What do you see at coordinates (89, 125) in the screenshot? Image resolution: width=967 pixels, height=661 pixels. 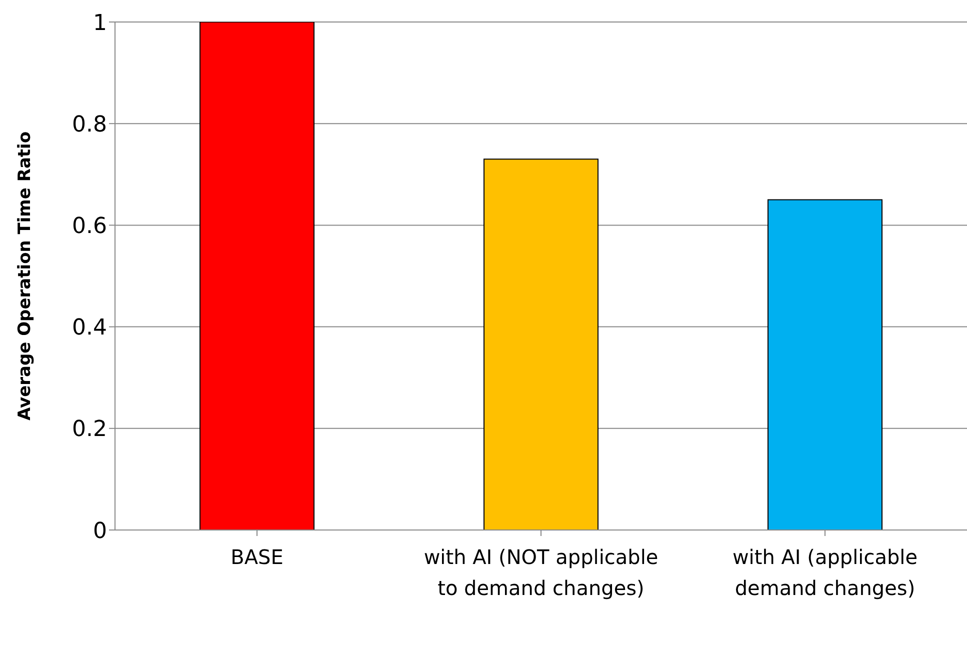 I see `y-tick-label: 0.8` at bounding box center [89, 125].